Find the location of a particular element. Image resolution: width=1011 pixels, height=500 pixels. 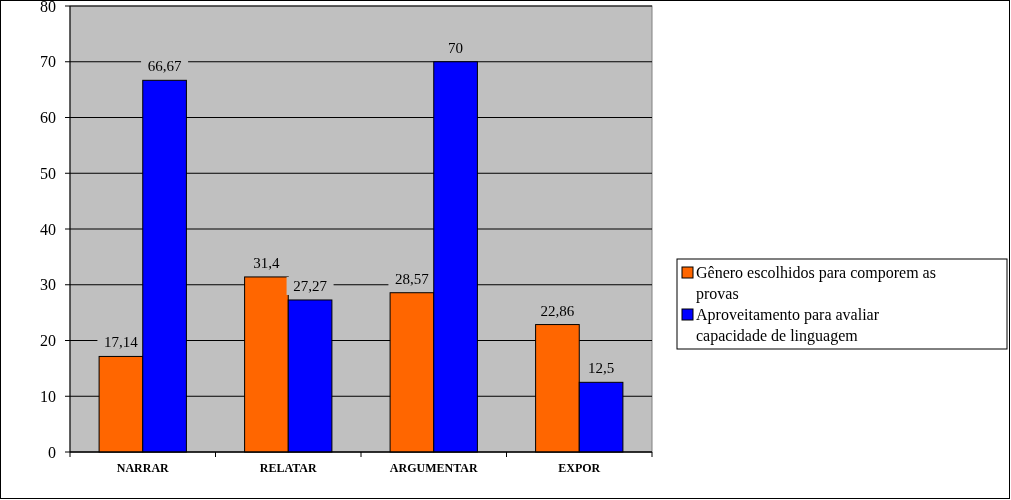

legend-label: Gênero escolhidos para comporem as provas is located at coordinates (816, 283).